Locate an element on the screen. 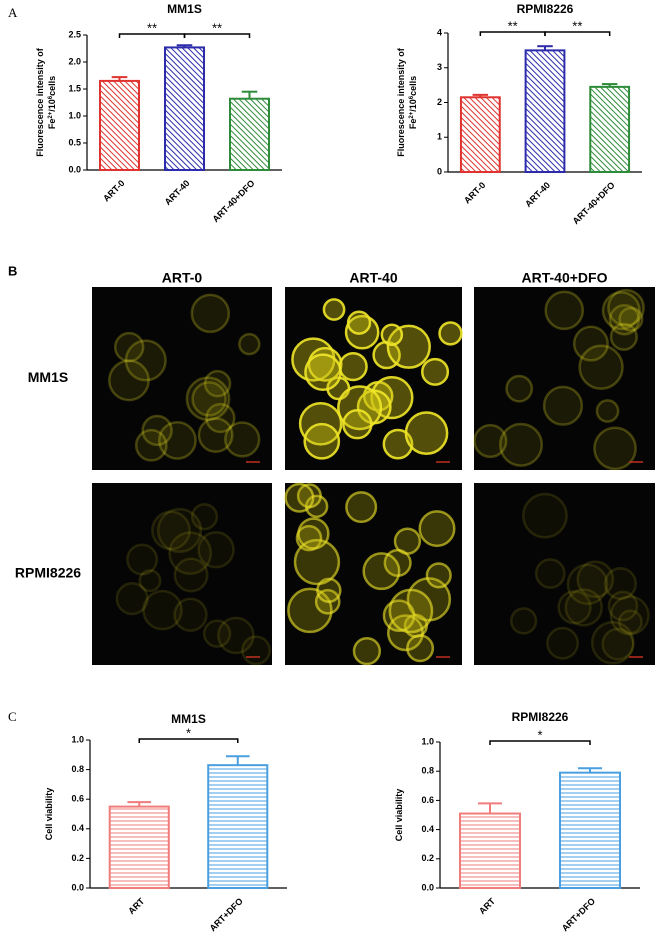 The image size is (666, 950). y-axis-label-part: Cell viability is located at coordinates (49, 814).